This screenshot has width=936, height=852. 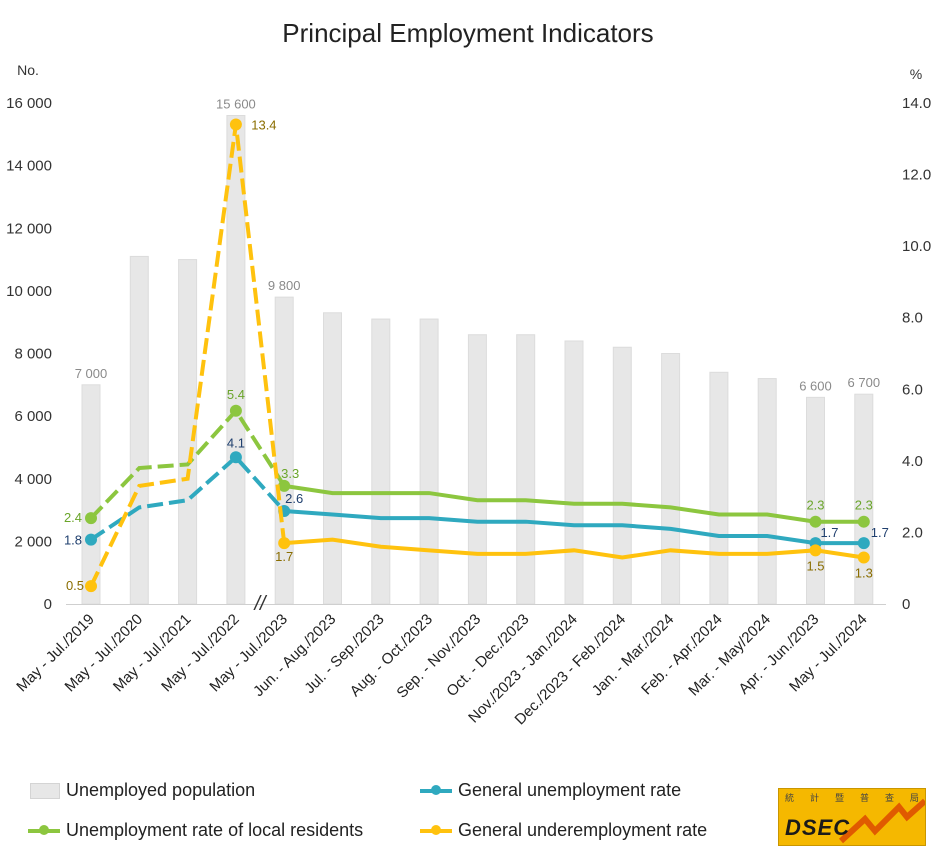 What do you see at coordinates (45, 790) in the screenshot?
I see `legend-bar-swatch` at bounding box center [45, 790].